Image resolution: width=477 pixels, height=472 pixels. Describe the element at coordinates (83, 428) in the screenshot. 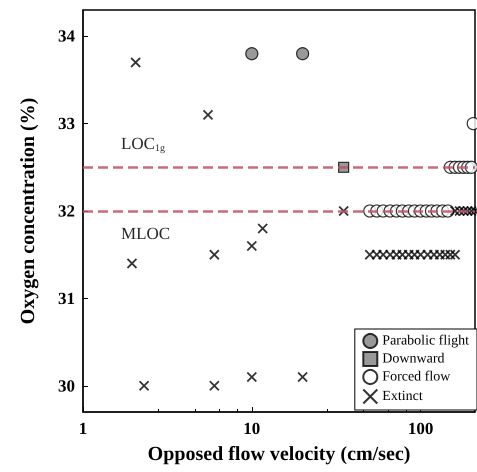

I see `x-tick-label: 1` at that location.